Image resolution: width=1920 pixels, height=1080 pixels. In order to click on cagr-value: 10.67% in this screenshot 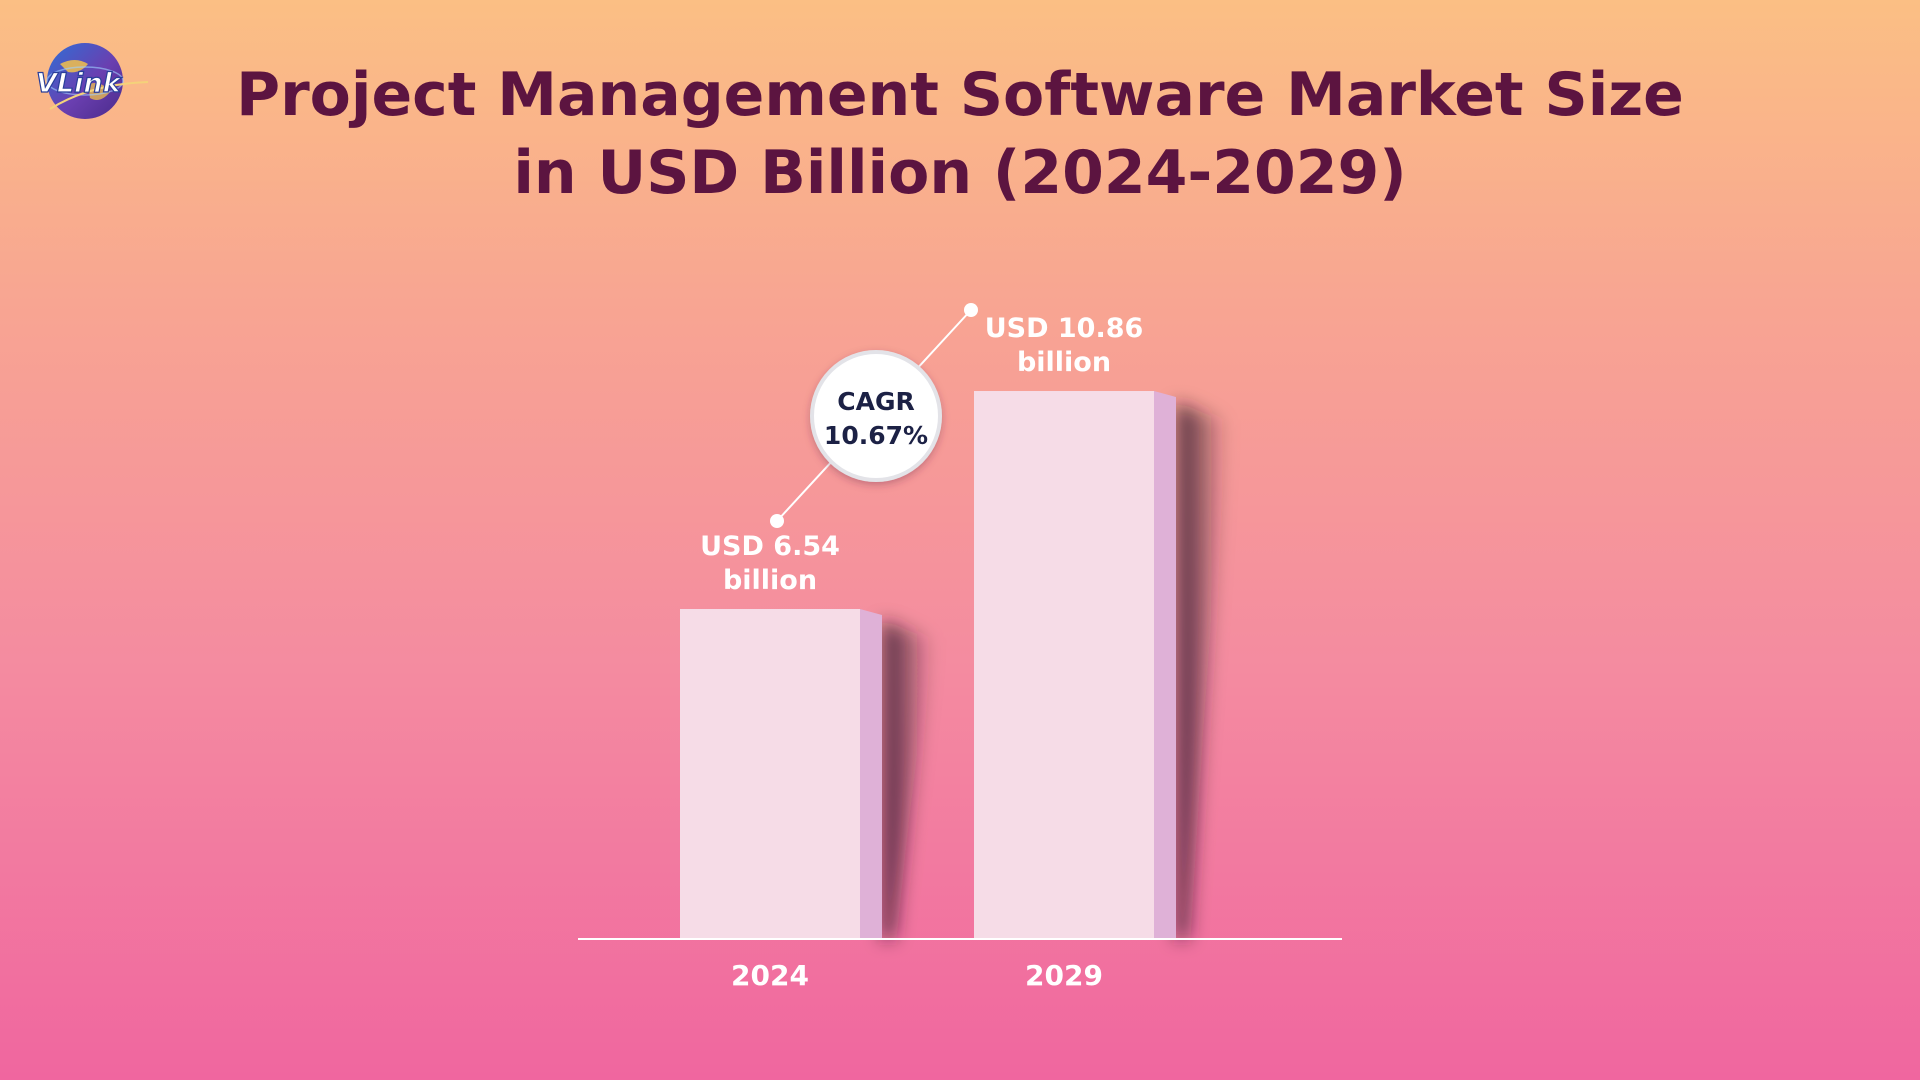, I will do `click(876, 435)`.